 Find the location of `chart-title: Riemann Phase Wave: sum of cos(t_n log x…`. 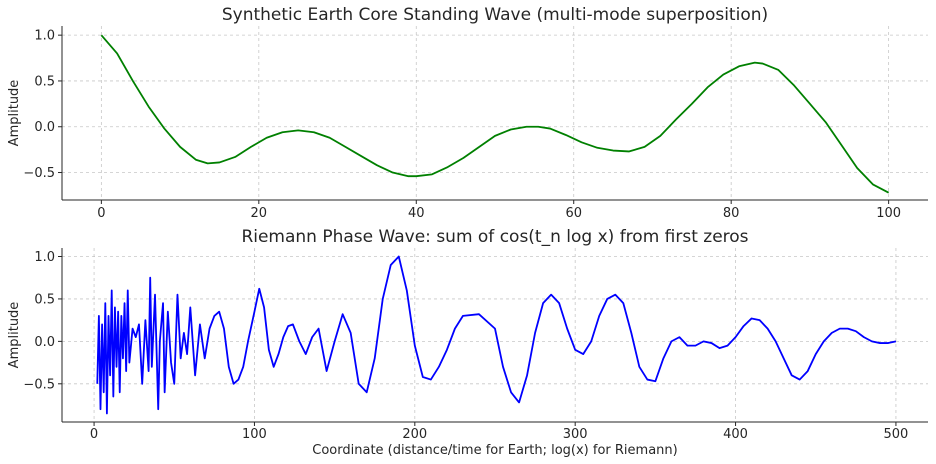

chart-title: Riemann Phase Wave: sum of cos(t_n log x… is located at coordinates (494, 237).